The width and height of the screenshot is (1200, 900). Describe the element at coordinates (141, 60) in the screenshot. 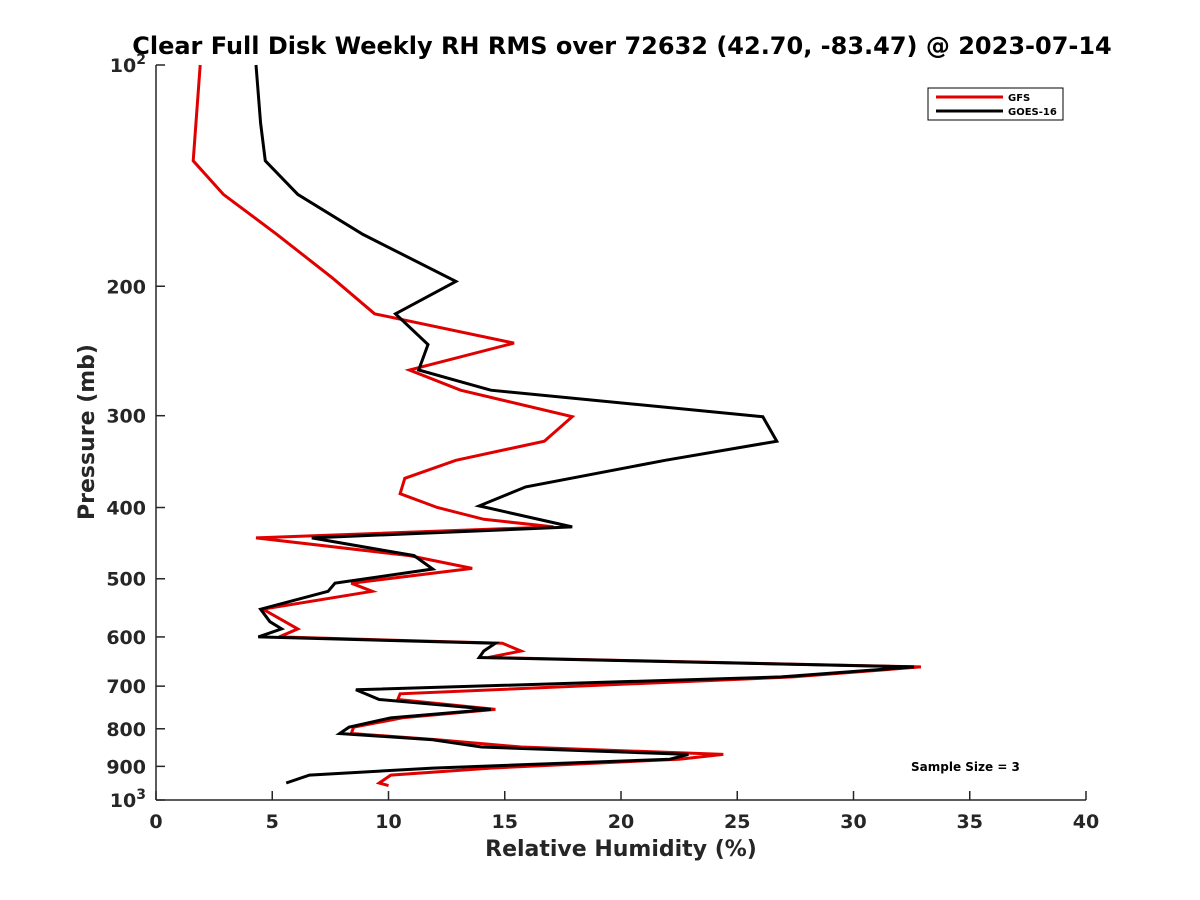

I see `y-tick-exponent: 2` at that location.